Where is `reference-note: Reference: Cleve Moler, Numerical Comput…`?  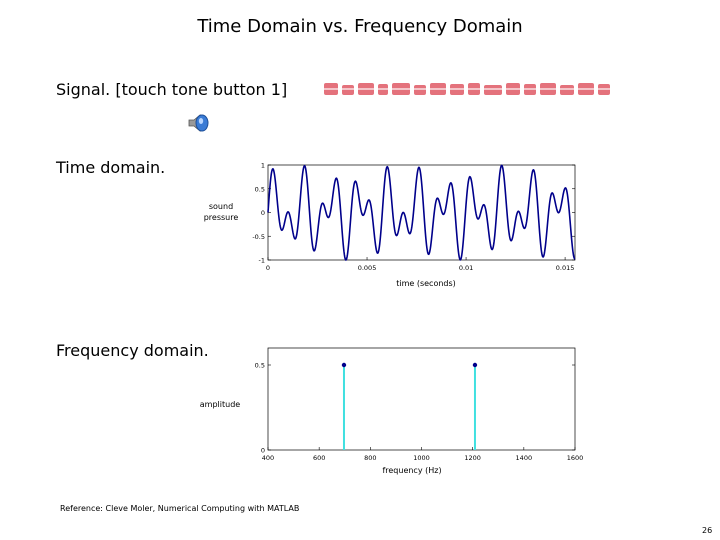 reference-note: Reference: Cleve Moler, Numerical Comput… is located at coordinates (180, 508).